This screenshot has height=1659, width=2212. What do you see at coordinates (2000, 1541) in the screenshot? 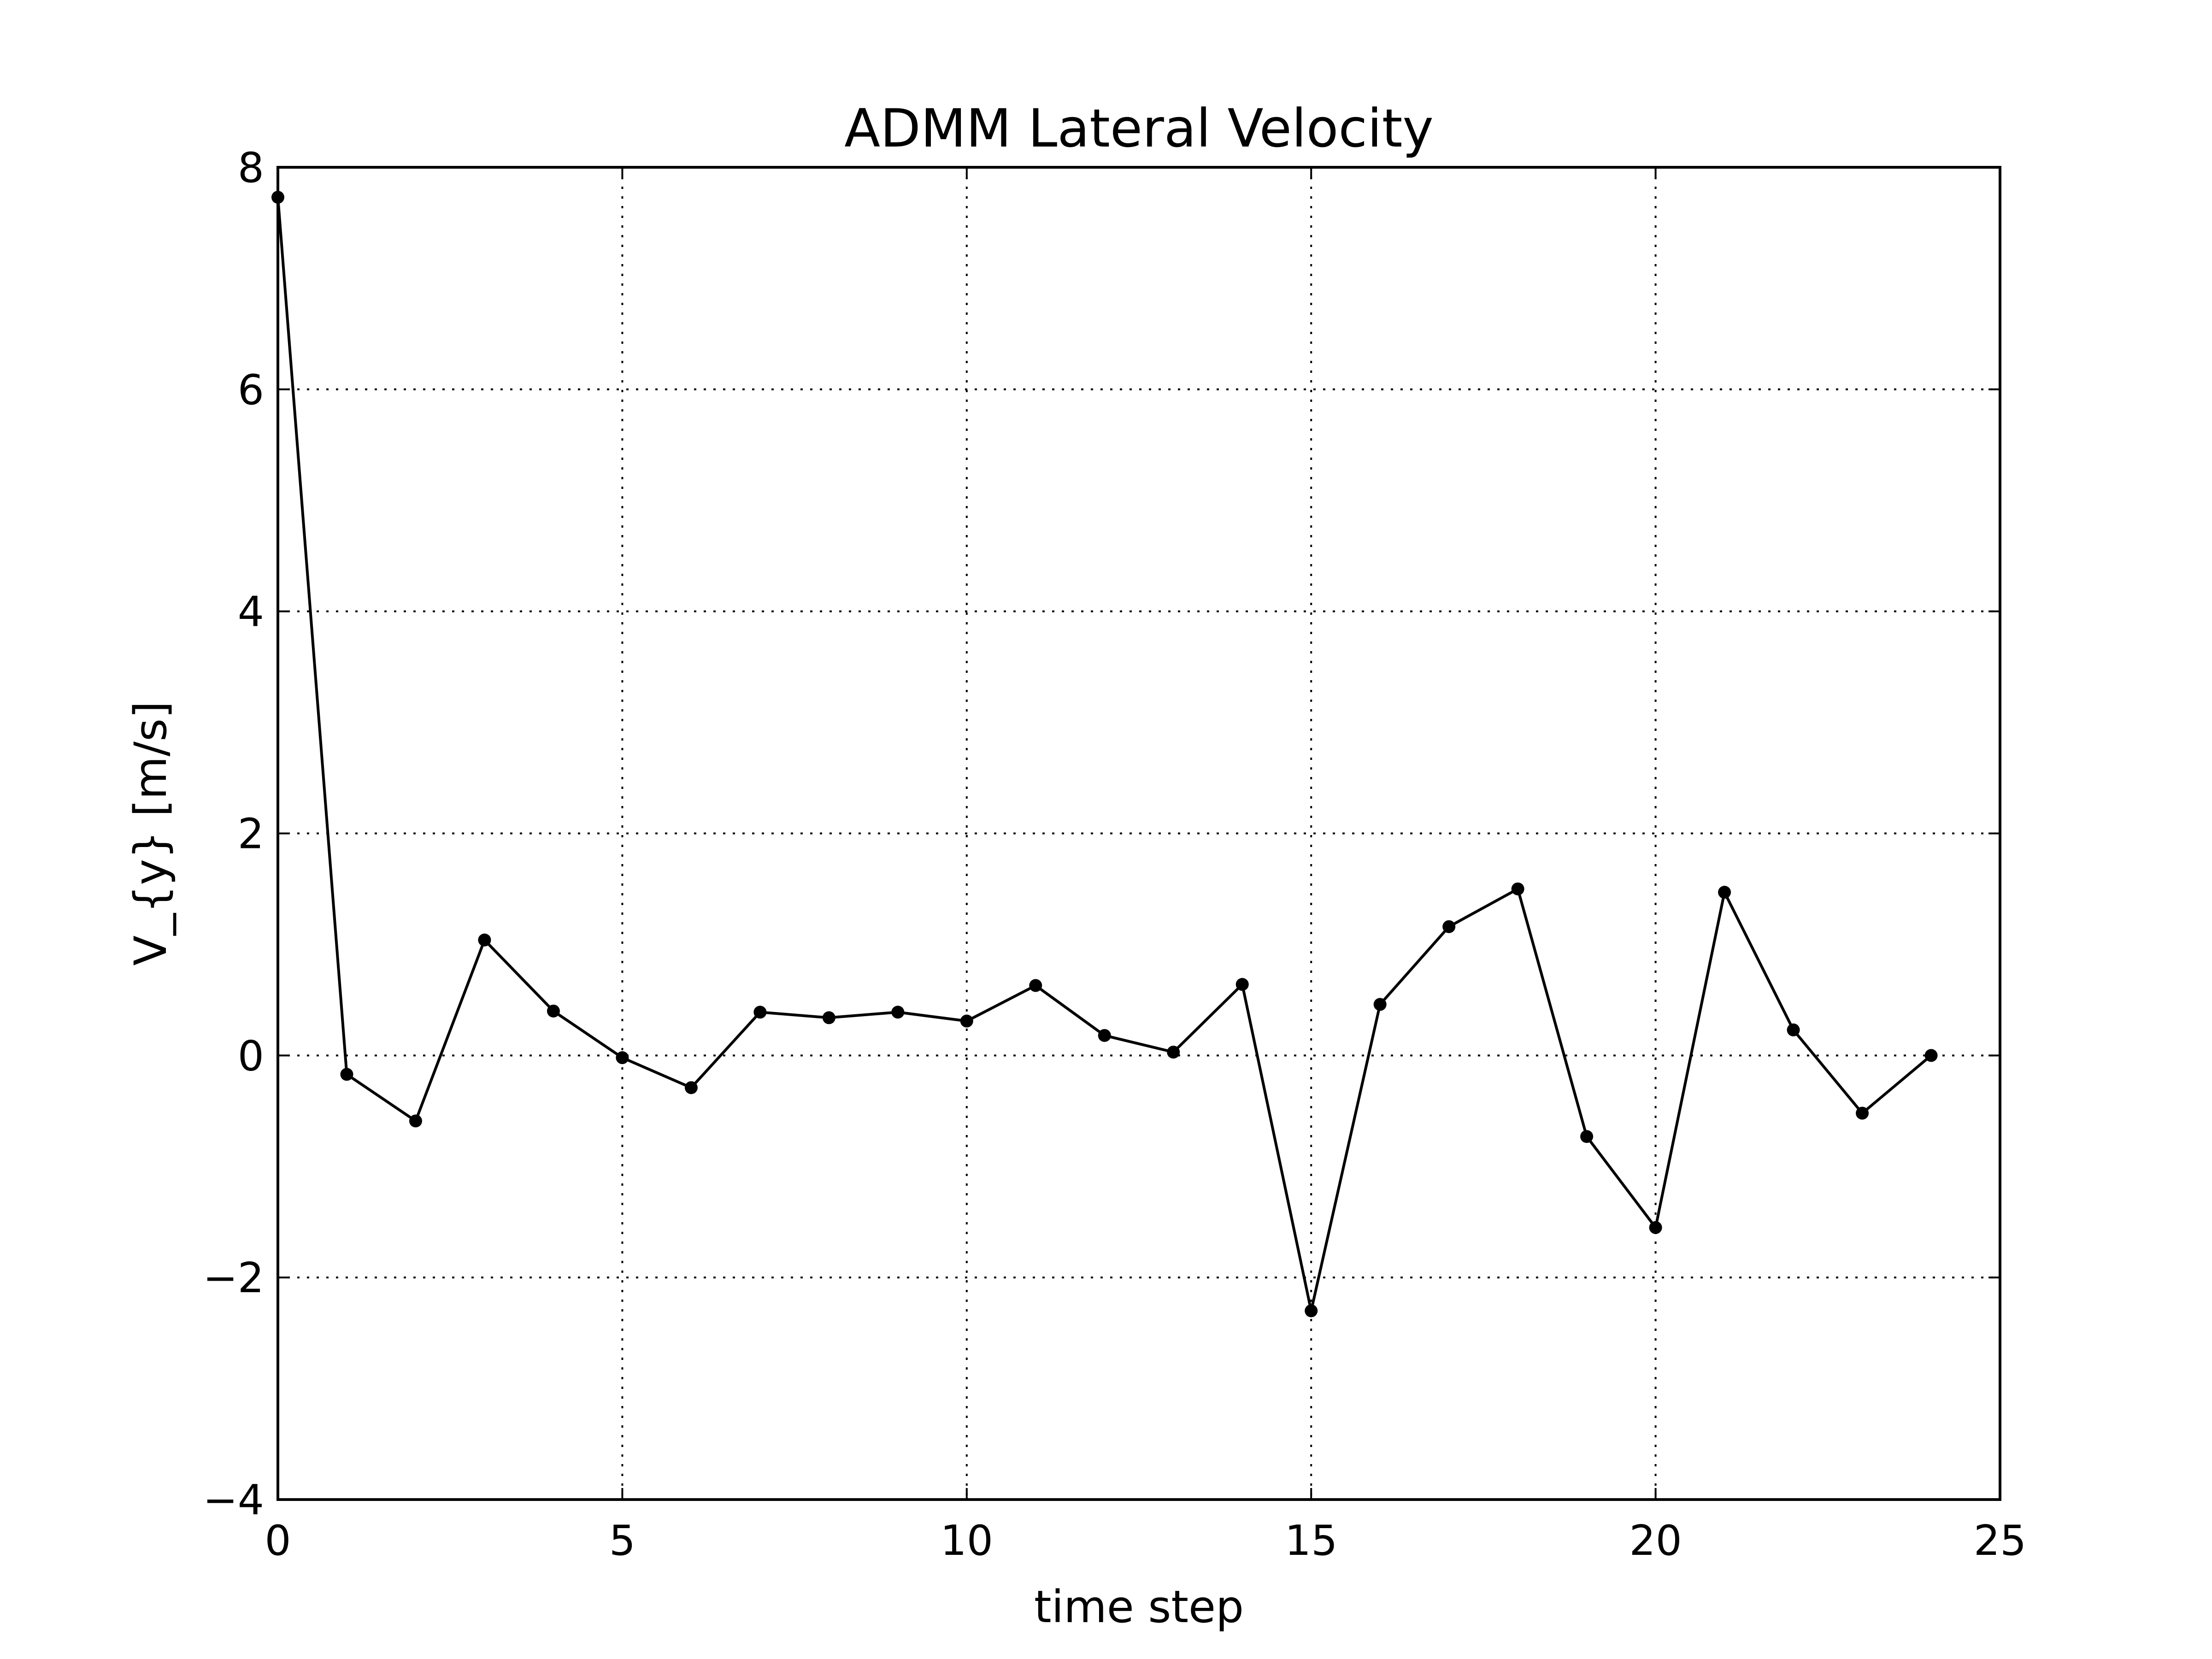
I see `x-tick-label: 25` at bounding box center [2000, 1541].